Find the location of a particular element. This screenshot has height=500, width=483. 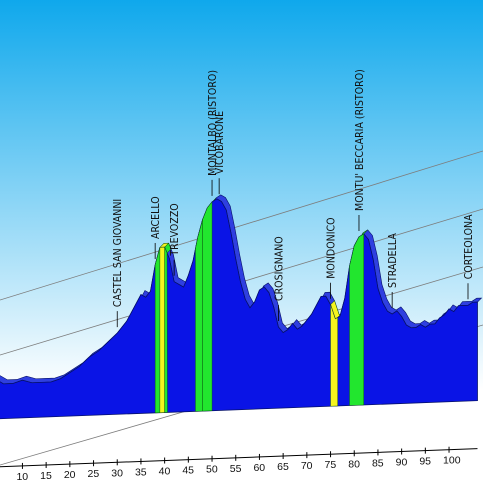

place-label: MONTU' BECCARIA (RISTORO) is located at coordinates (360, 140).